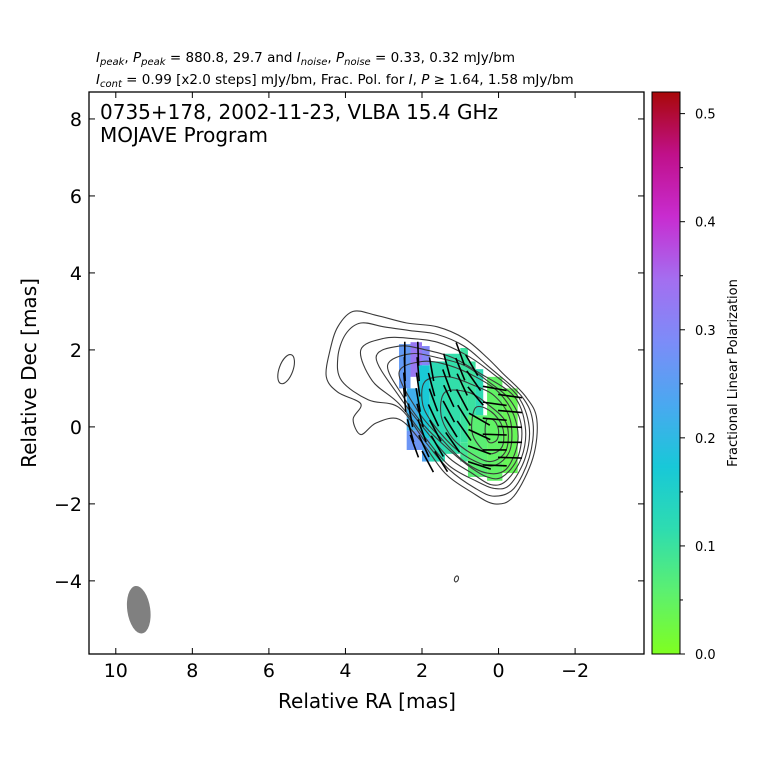 The height and width of the screenshot is (760, 760). What do you see at coordinates (116, 671) in the screenshot?
I see `x-tick-label: 10` at bounding box center [116, 671].